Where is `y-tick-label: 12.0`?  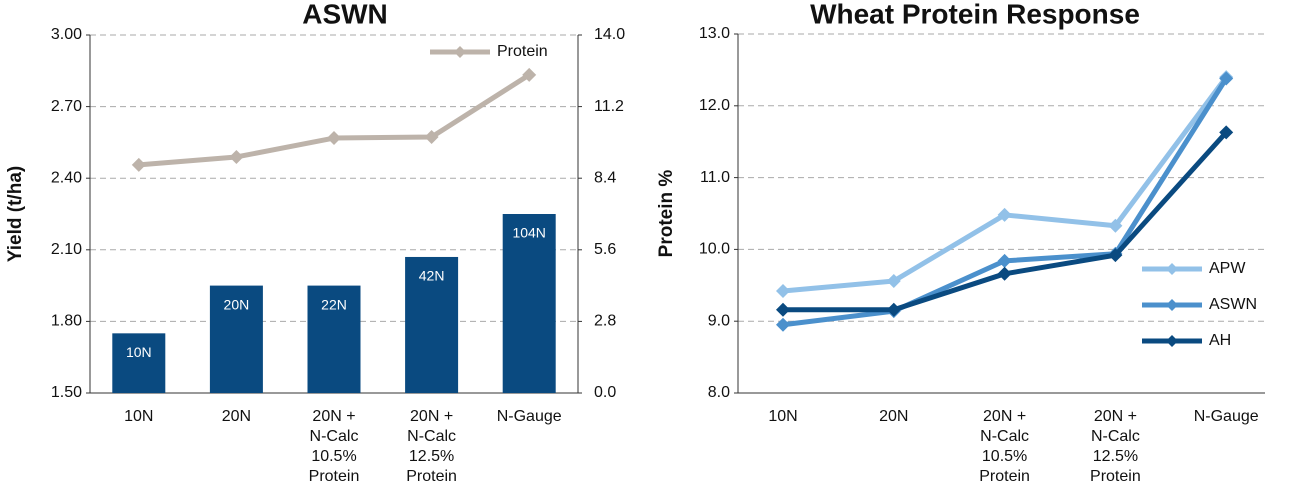 y-tick-label: 12.0 is located at coordinates (714, 105).